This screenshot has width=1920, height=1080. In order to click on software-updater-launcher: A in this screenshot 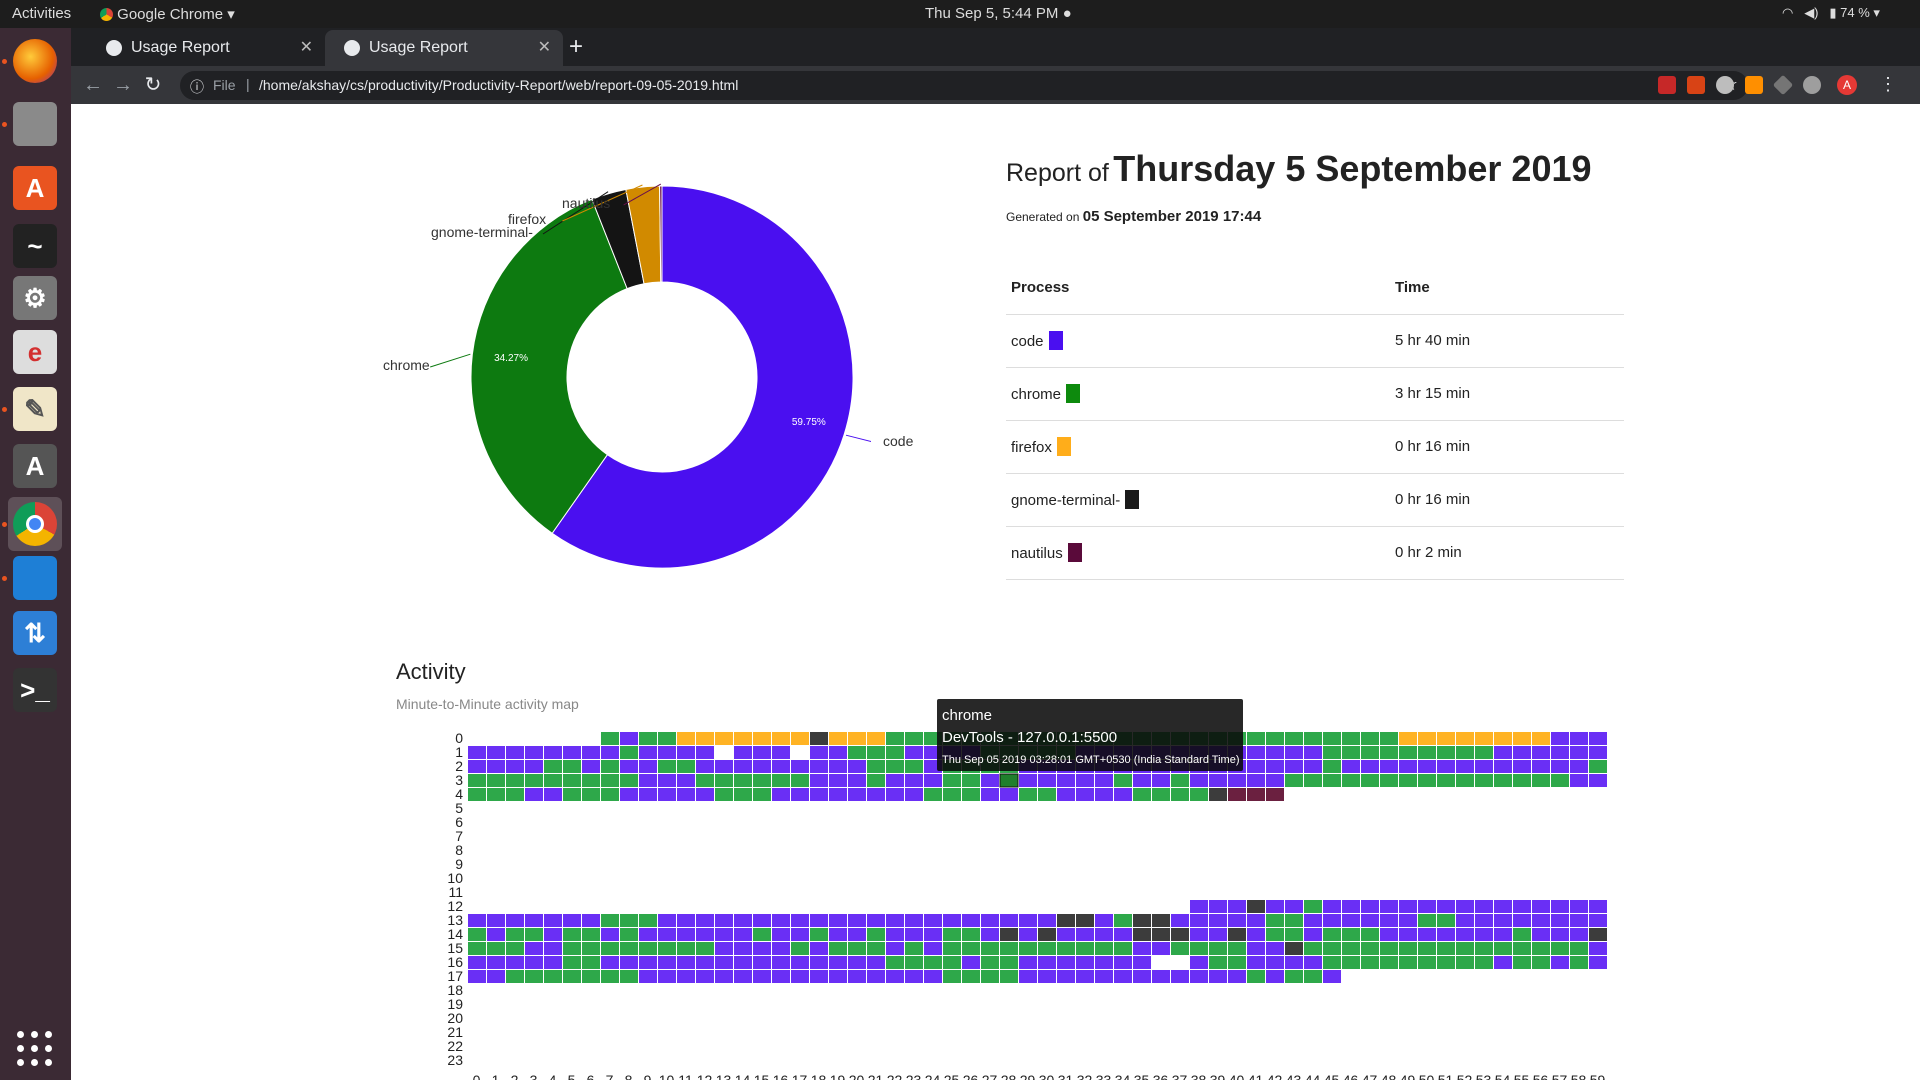, I will do `click(35, 466)`.